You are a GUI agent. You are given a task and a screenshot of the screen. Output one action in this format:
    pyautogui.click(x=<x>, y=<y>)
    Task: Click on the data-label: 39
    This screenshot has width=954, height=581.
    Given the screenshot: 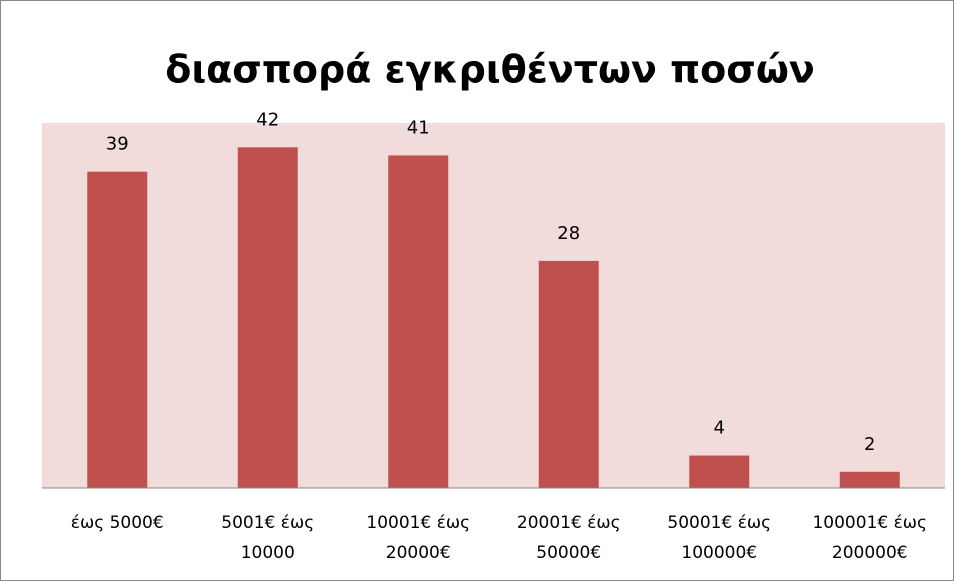 What is the action you would take?
    pyautogui.click(x=117, y=144)
    